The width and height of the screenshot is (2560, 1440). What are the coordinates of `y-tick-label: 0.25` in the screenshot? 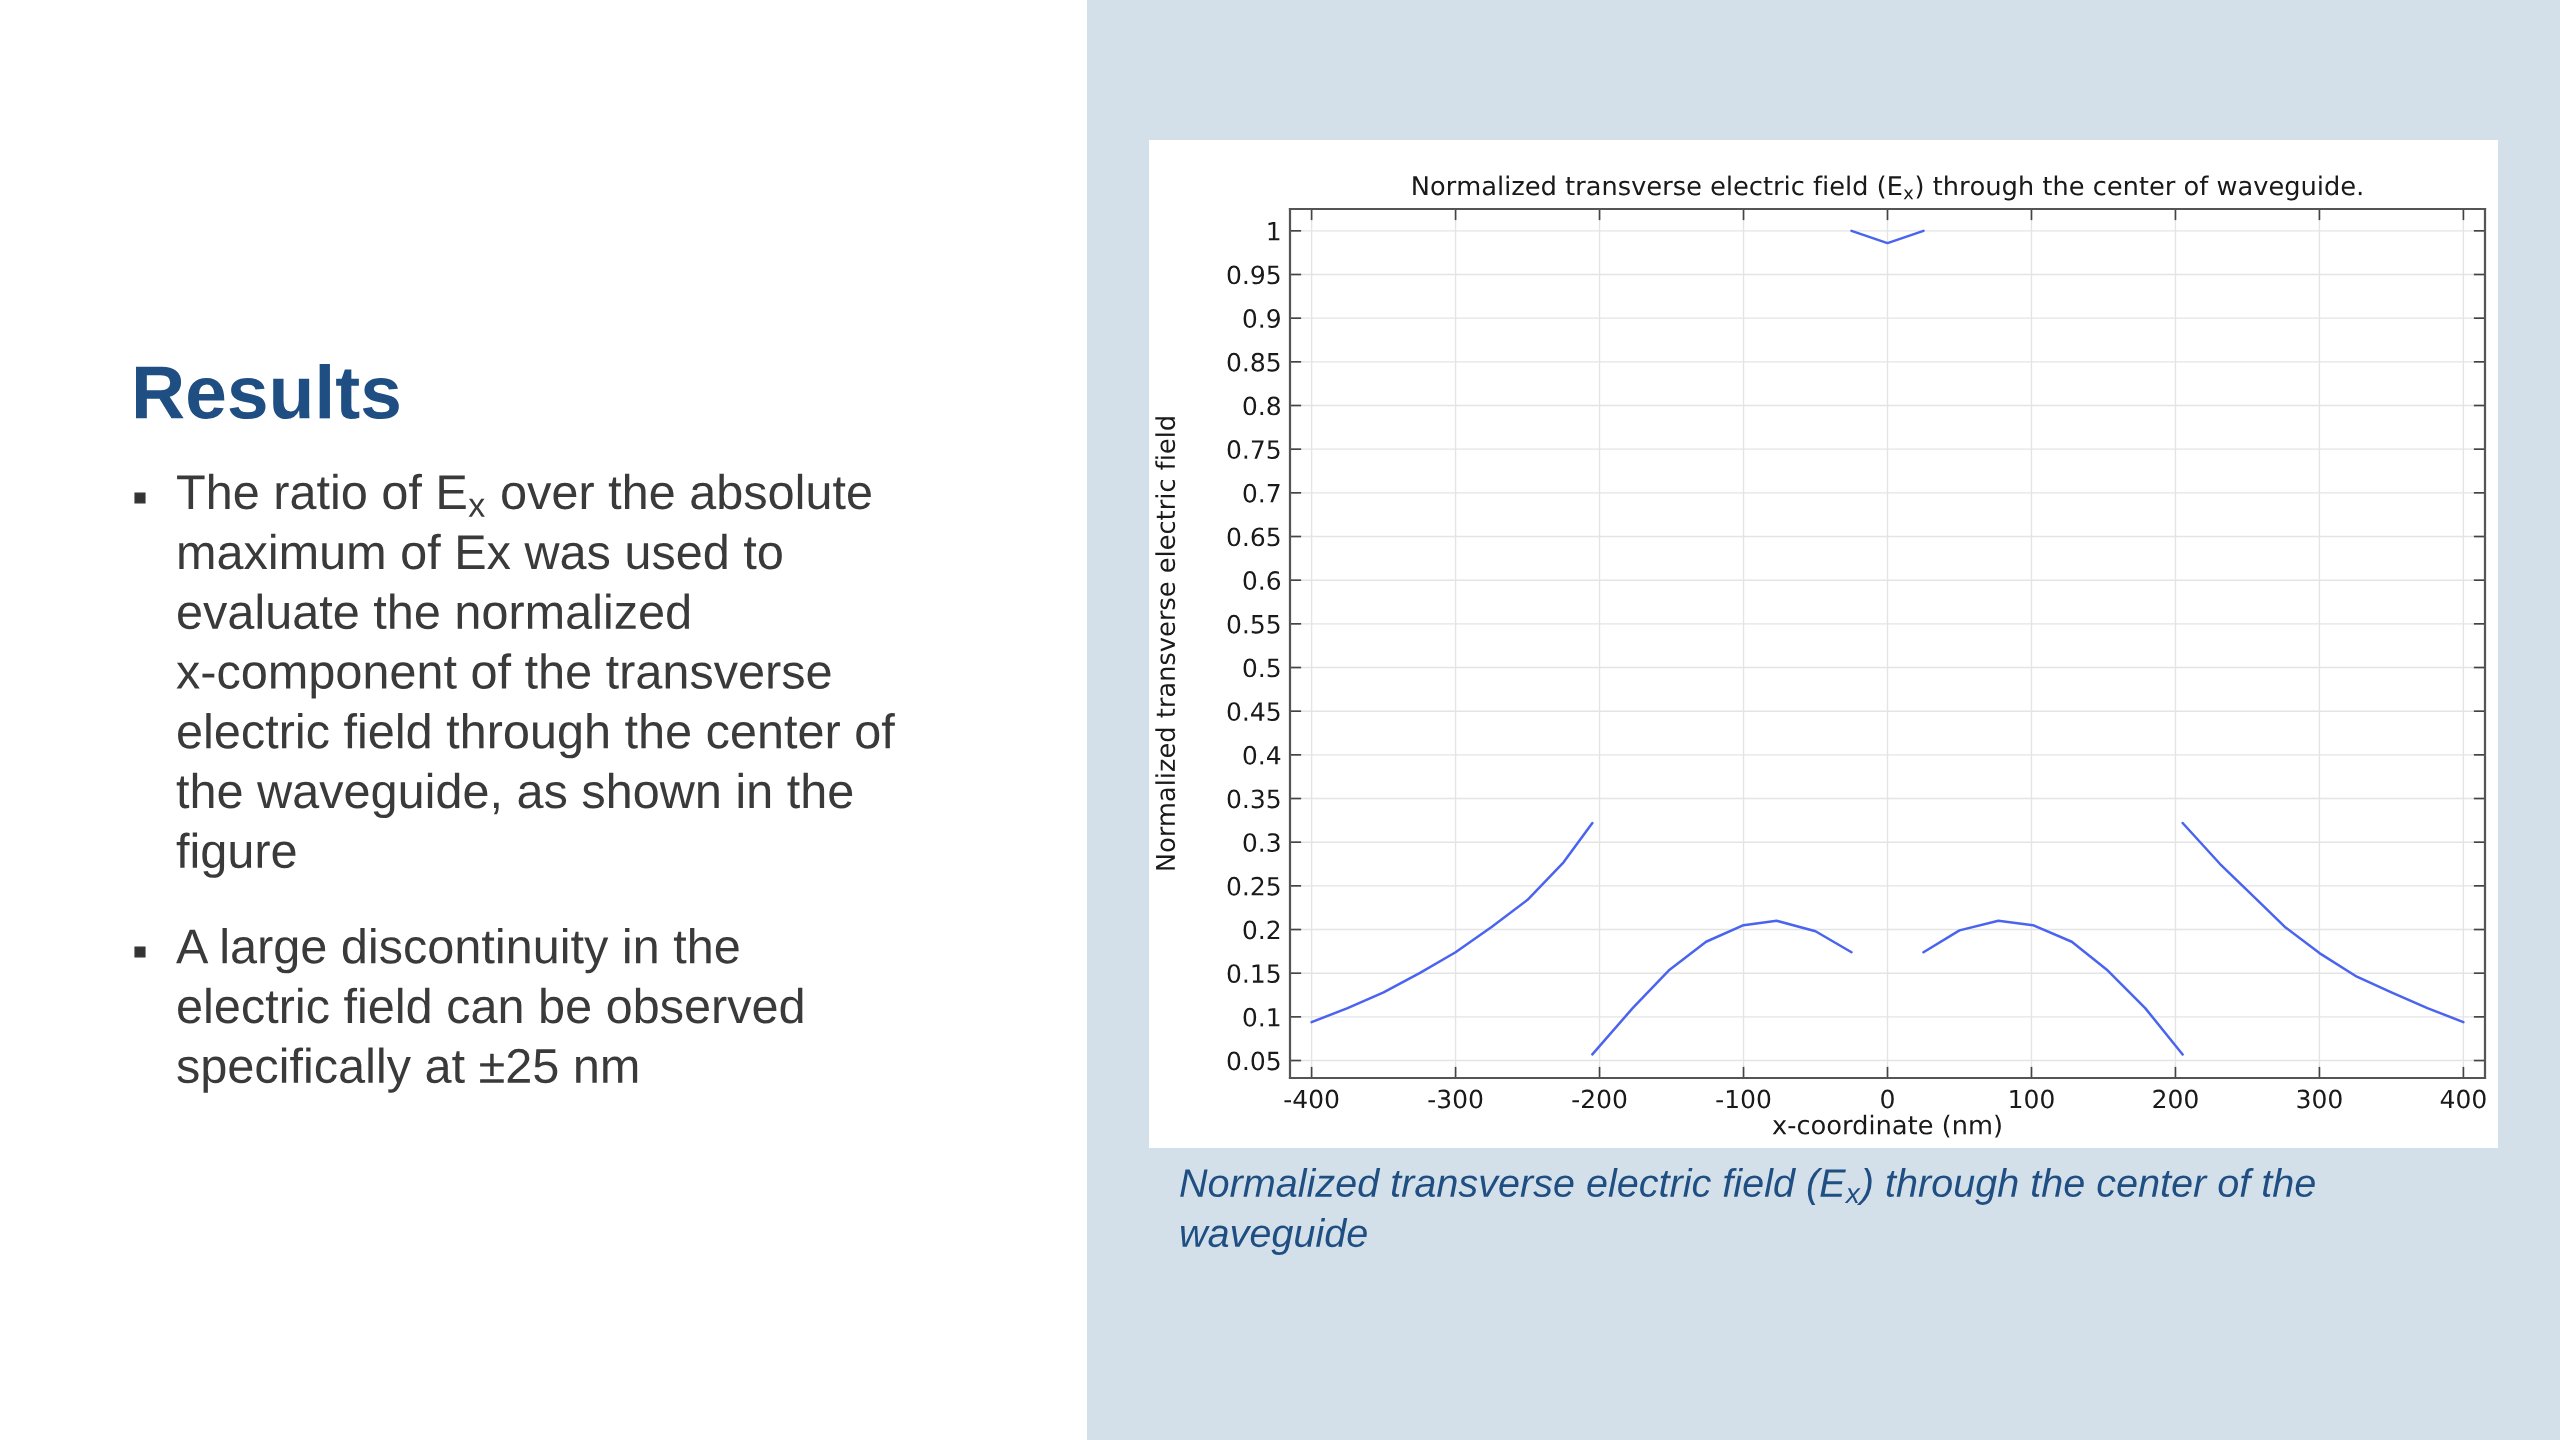 It's located at (1253, 886).